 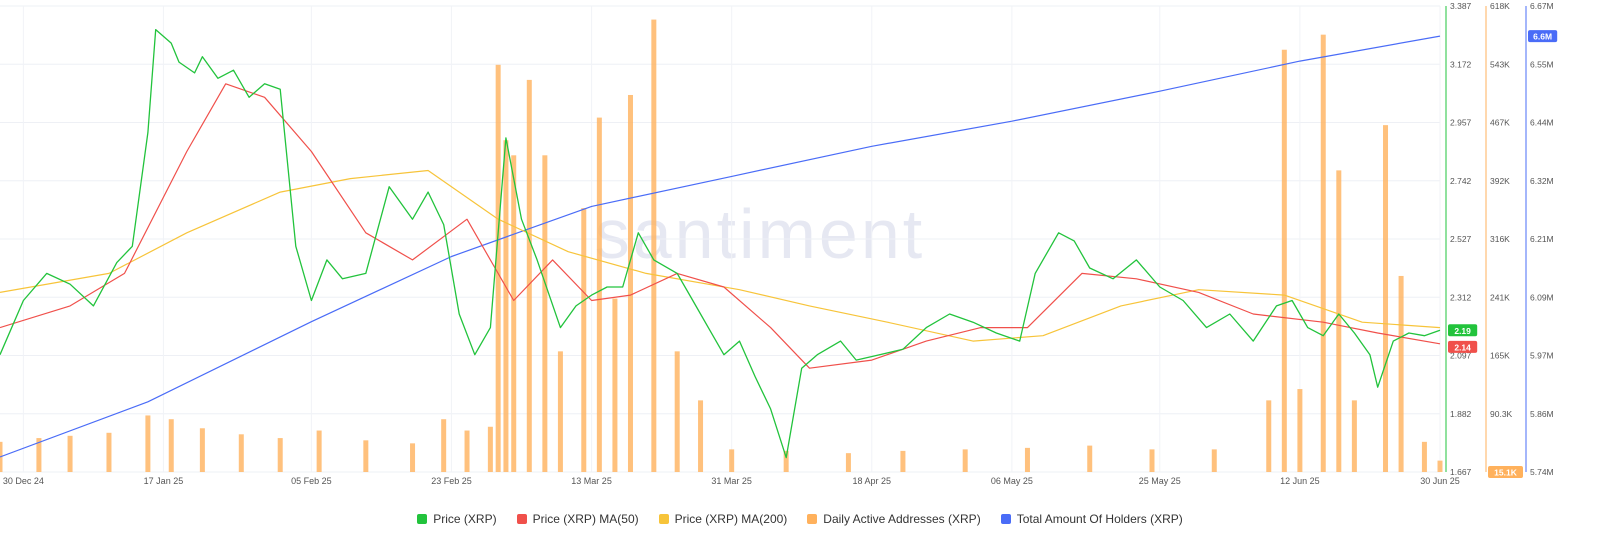 I want to click on holders-tick-label: 6.32M, so click(x=1542, y=181).